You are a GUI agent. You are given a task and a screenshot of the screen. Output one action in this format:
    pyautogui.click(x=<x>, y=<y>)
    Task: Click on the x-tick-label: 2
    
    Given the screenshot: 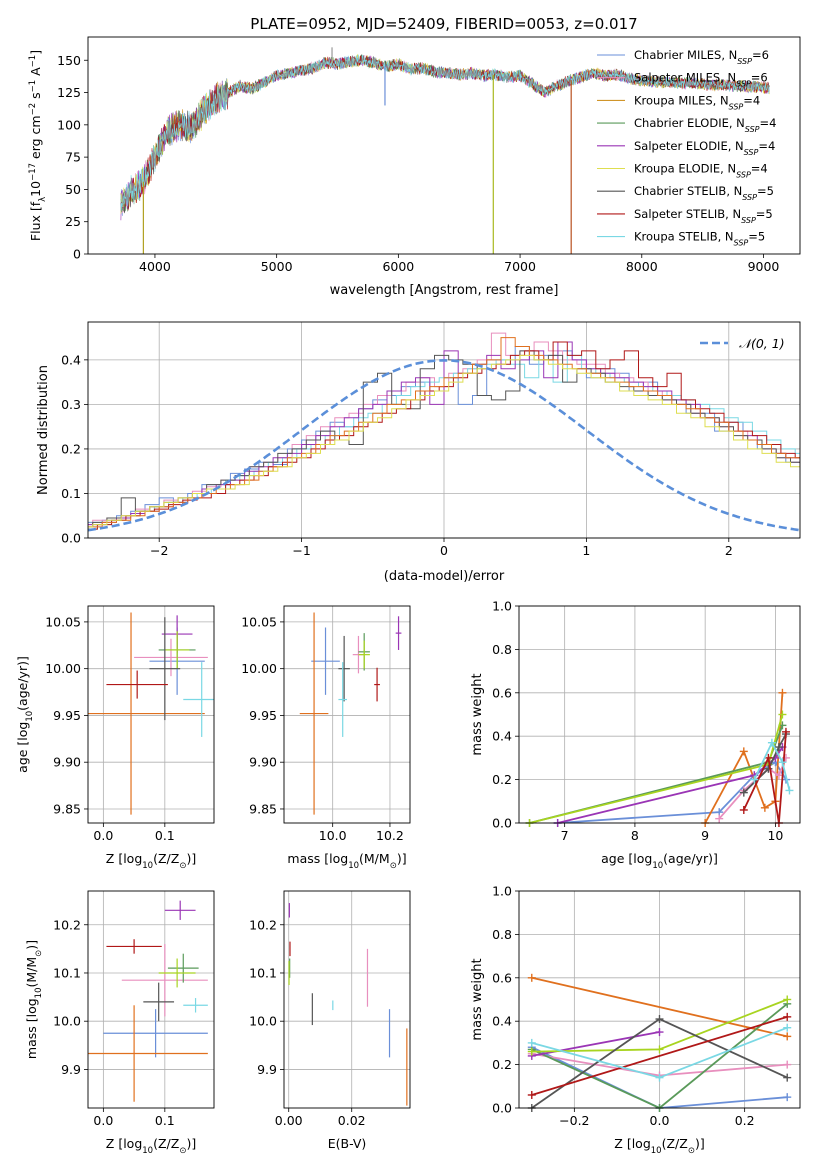 What is the action you would take?
    pyautogui.click(x=729, y=550)
    